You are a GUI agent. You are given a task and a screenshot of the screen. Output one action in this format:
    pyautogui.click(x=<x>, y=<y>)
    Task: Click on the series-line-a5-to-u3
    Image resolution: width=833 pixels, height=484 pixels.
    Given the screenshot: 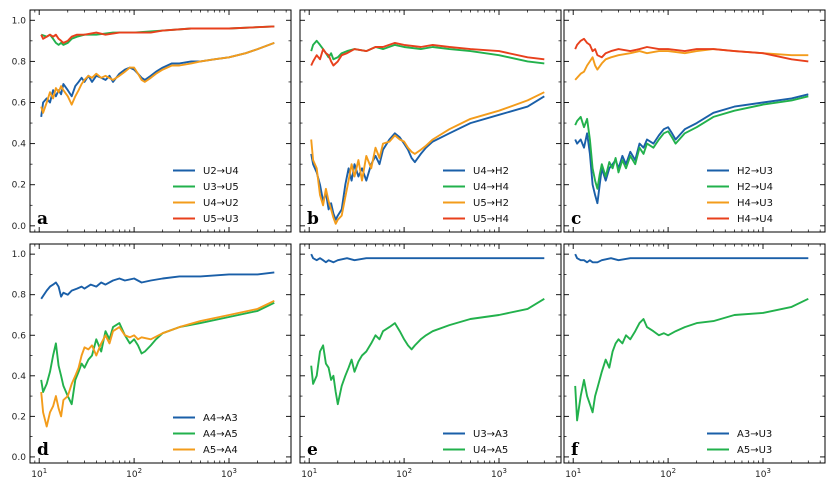 What is the action you would take?
    pyautogui.click(x=691, y=359)
    